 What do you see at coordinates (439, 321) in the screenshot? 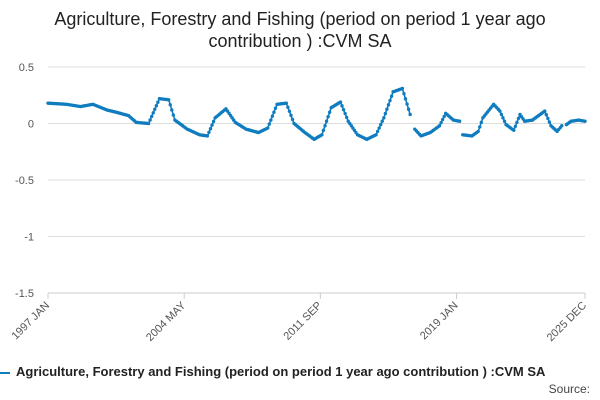
I see `x-tick-label: 2019 JAN` at bounding box center [439, 321].